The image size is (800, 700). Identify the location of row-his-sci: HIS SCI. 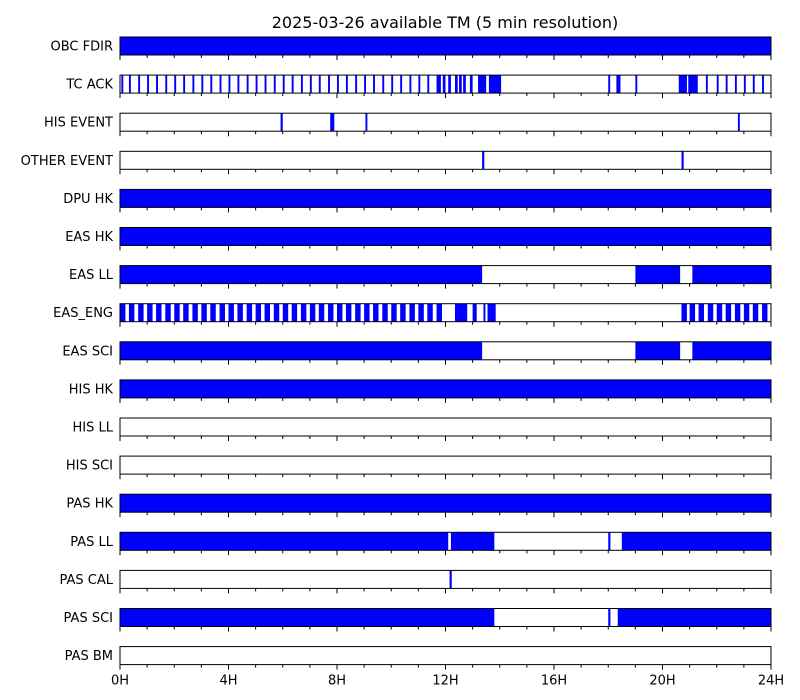
(419, 467).